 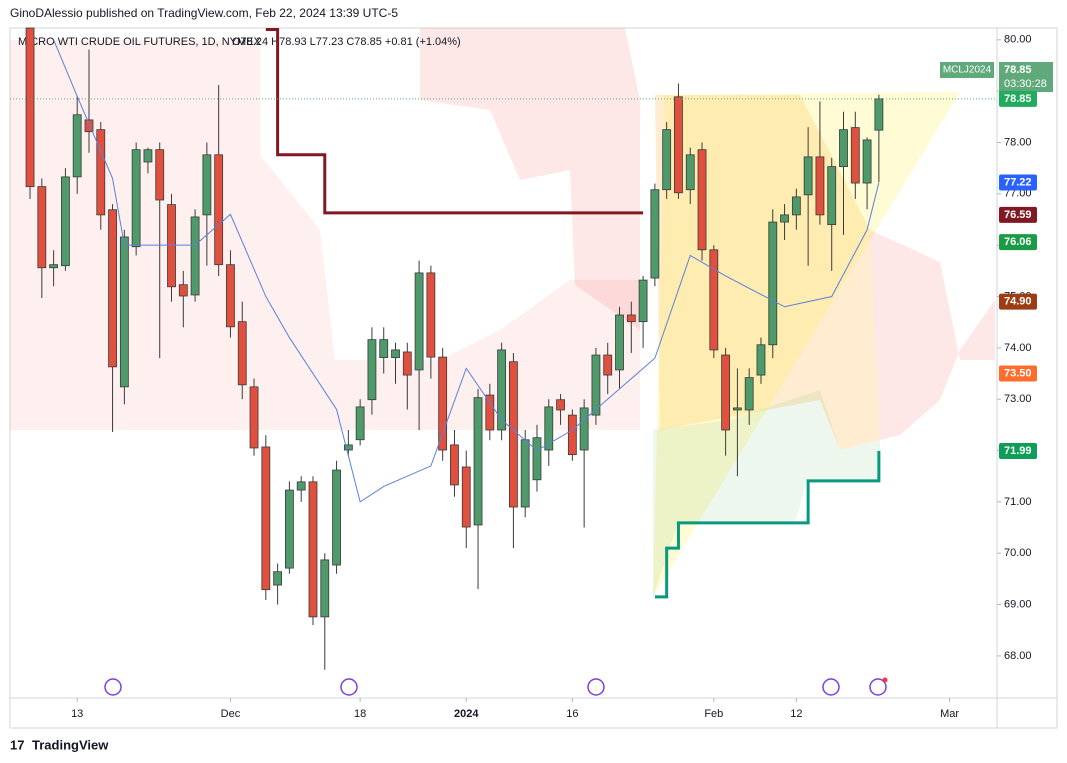 I want to click on last-price: 78.85, so click(x=1018, y=70).